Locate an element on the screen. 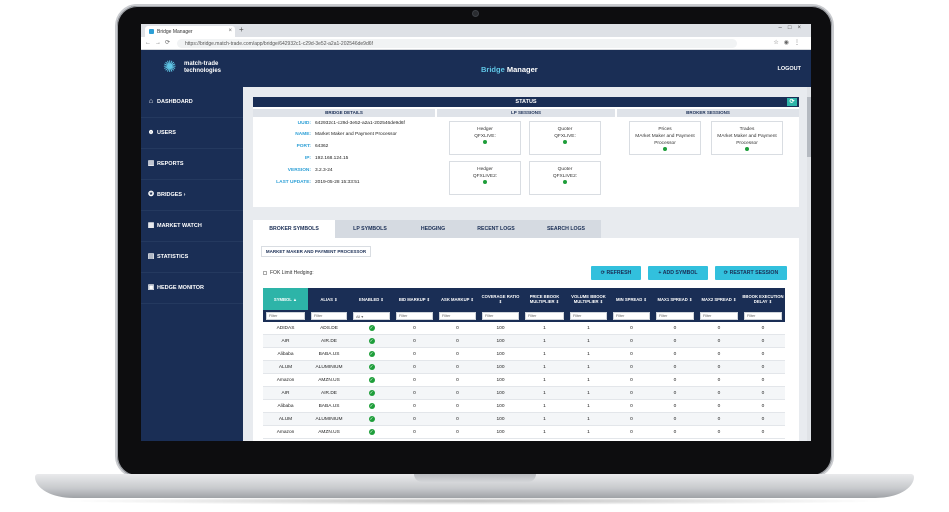 Image resolution: width=949 pixels, height=512 pixels. filter-enabled: All ▾ is located at coordinates (371, 316).